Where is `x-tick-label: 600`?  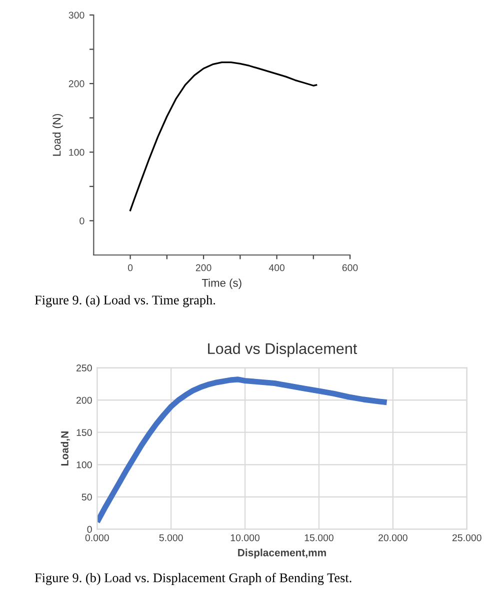 x-tick-label: 600 is located at coordinates (350, 268).